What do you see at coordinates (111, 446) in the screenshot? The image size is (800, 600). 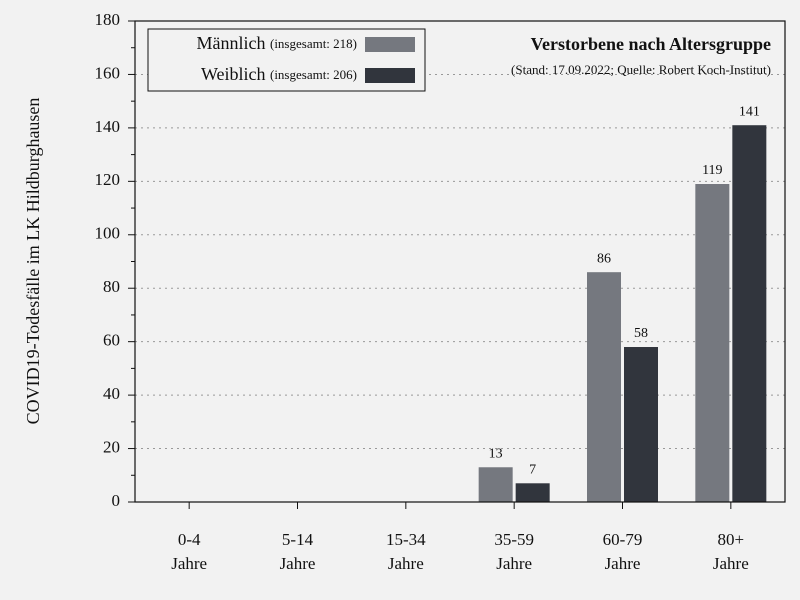 I see `y-tick-label: 20` at bounding box center [111, 446].